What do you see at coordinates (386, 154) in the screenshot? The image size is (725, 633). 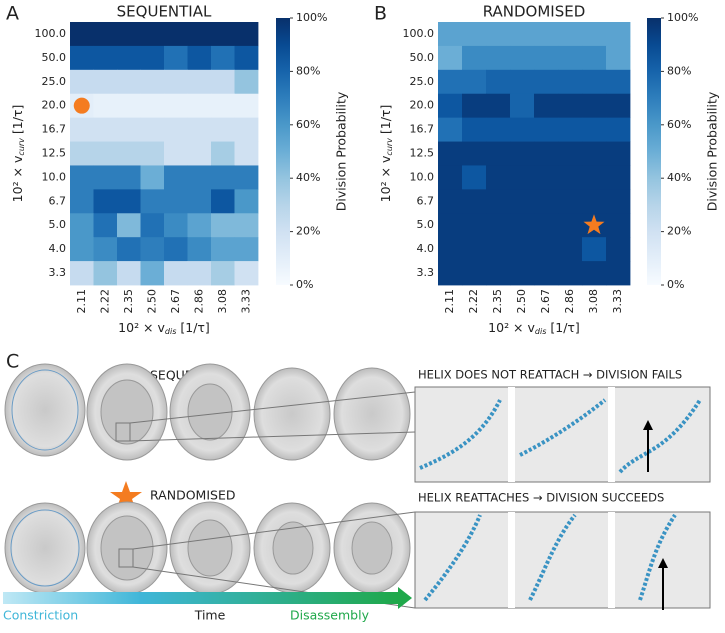 I see `axis-label: 10² × vcurv [1/τ]` at bounding box center [386, 154].